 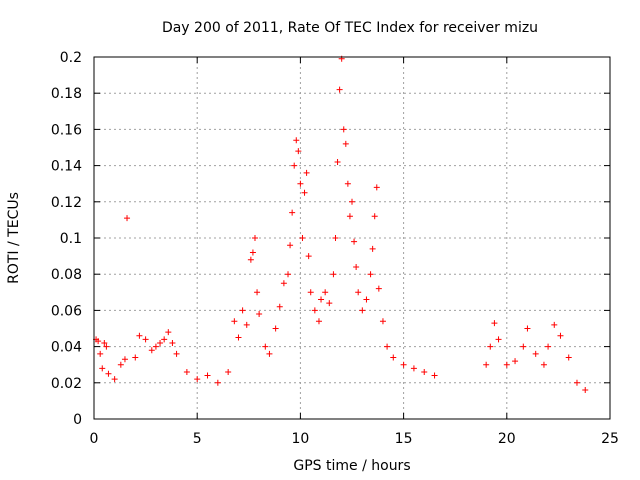 What do you see at coordinates (404, 439) in the screenshot?
I see `x-tick-label: 15` at bounding box center [404, 439].